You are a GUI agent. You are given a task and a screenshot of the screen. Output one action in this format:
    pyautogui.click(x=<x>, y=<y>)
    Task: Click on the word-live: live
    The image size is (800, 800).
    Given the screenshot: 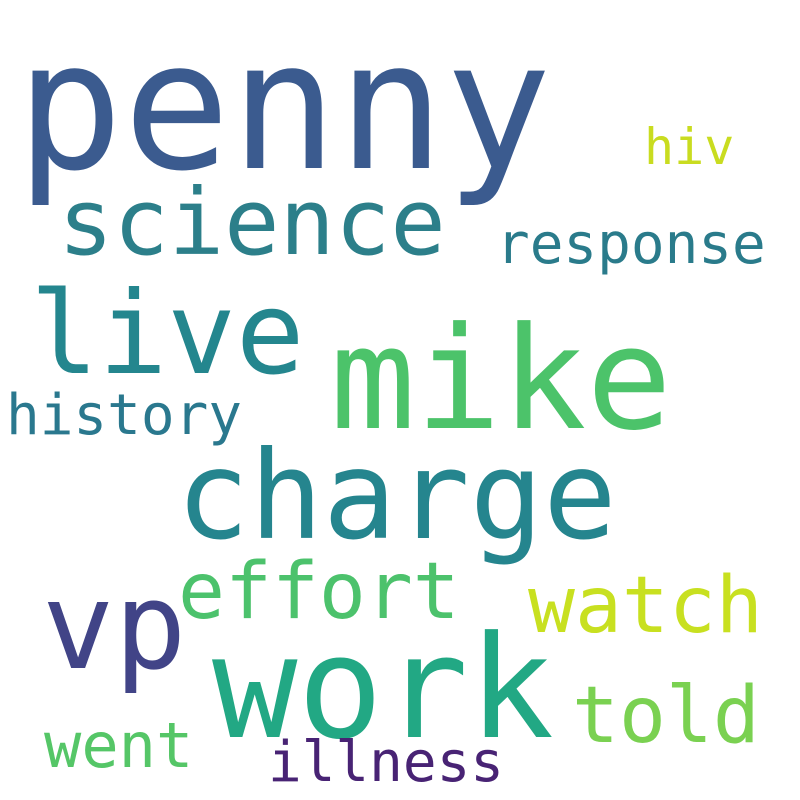 What is the action you would take?
    pyautogui.click(x=167, y=333)
    